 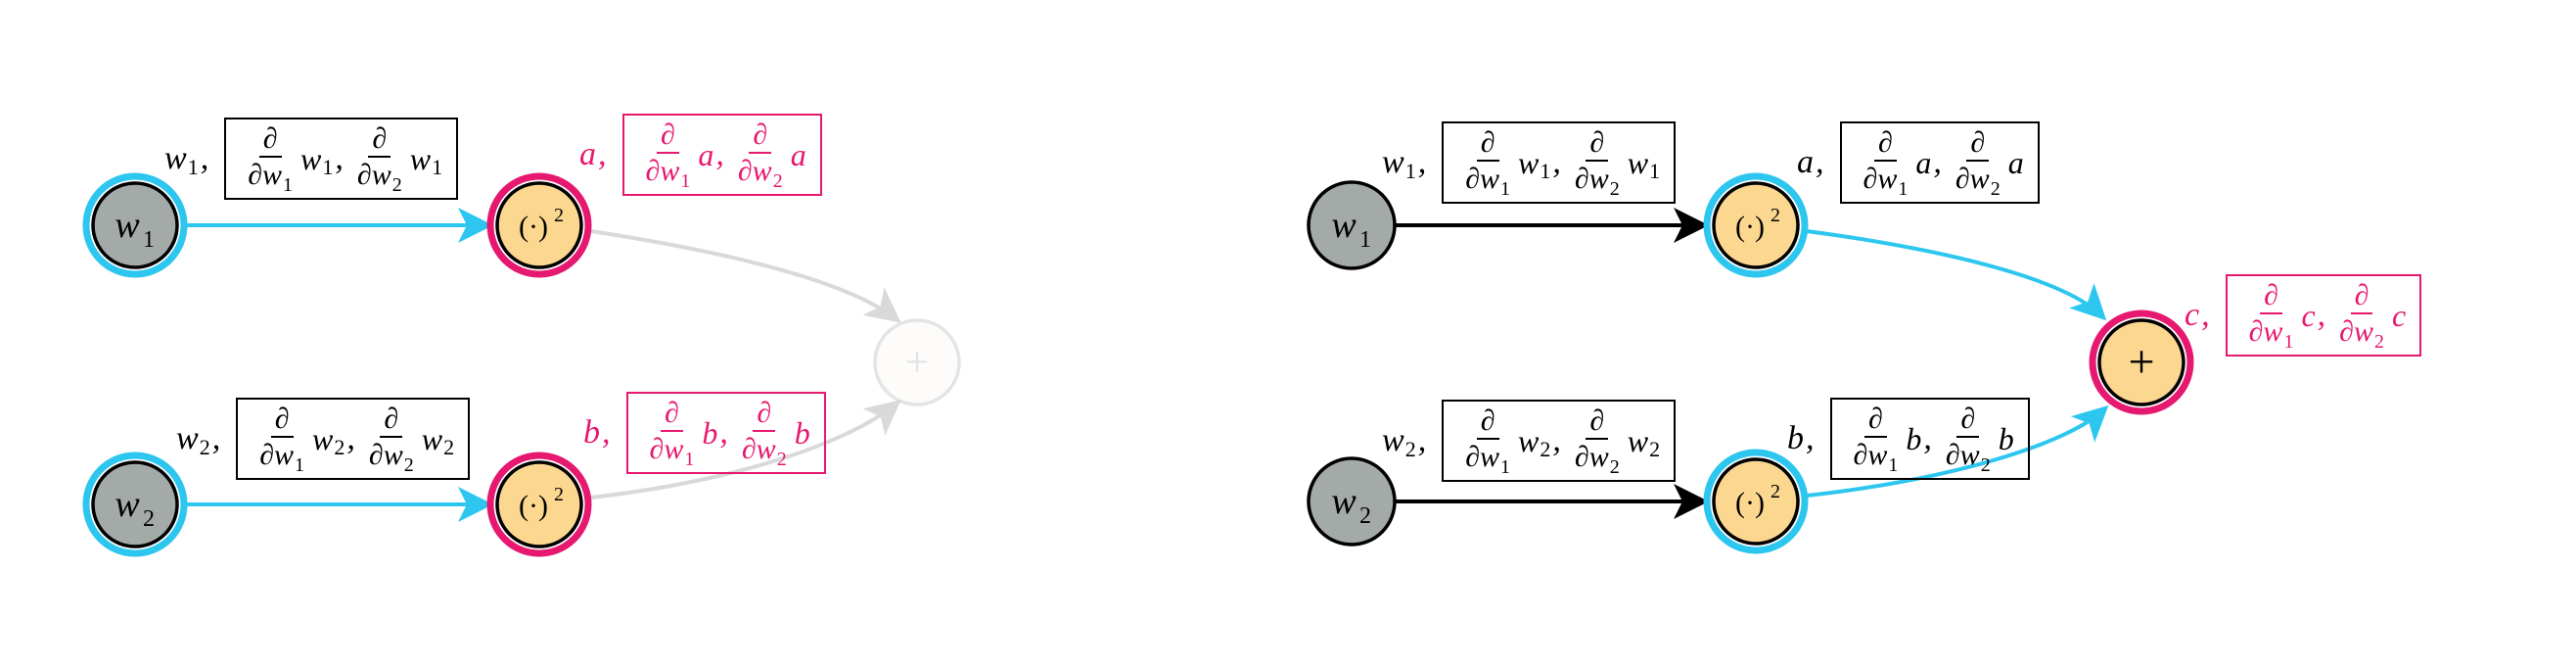 I want to click on edge-square1-to-plus, so click(x=1957, y=275).